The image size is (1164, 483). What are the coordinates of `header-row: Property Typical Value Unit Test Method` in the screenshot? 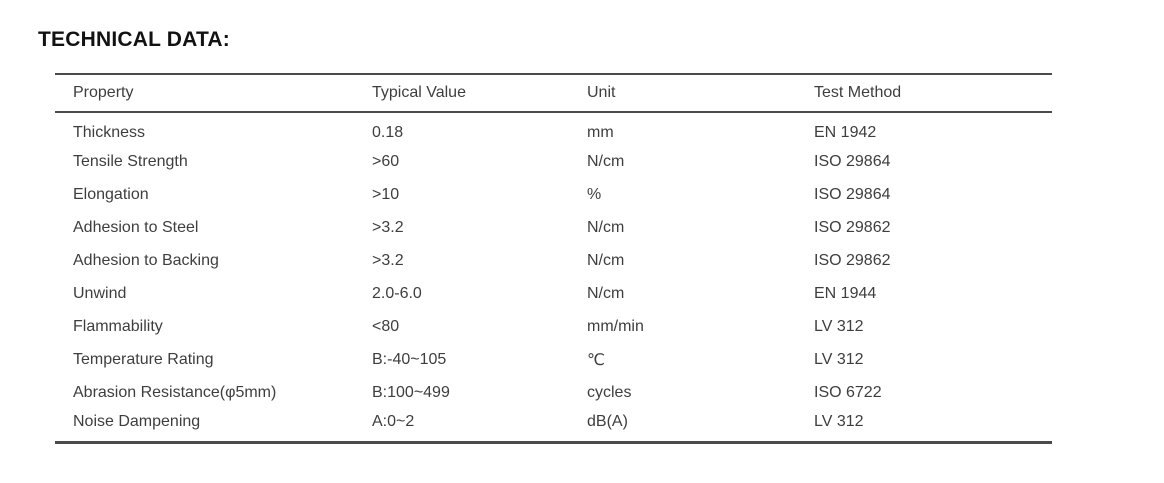 It's located at (553, 93).